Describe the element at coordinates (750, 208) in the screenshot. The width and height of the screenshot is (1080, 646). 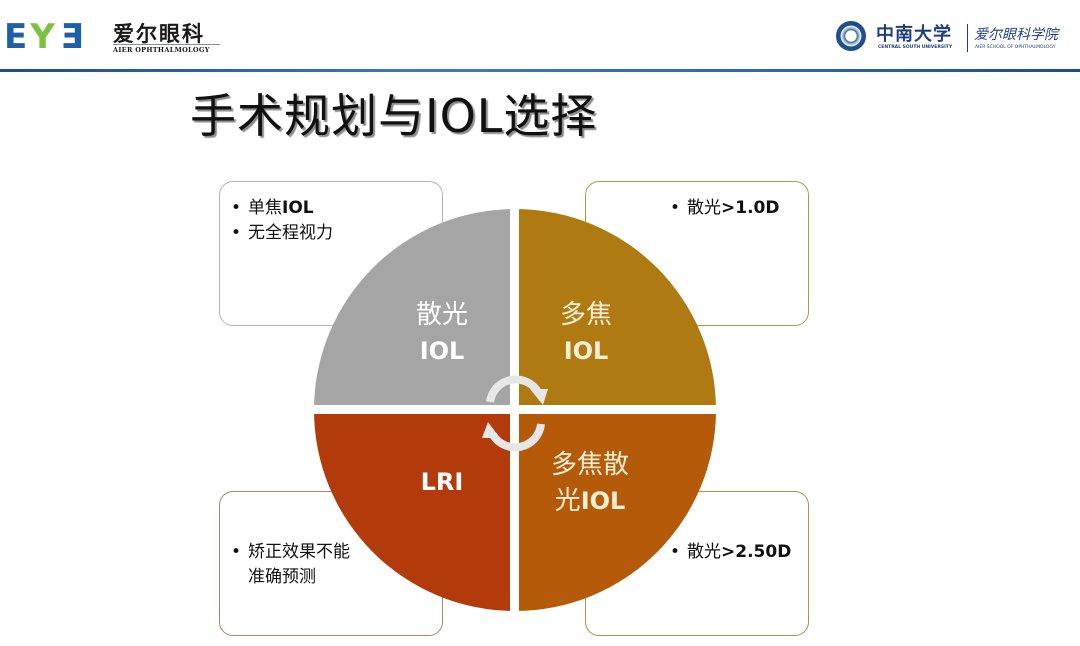
I see `callout-text-bold: >1.0D` at that location.